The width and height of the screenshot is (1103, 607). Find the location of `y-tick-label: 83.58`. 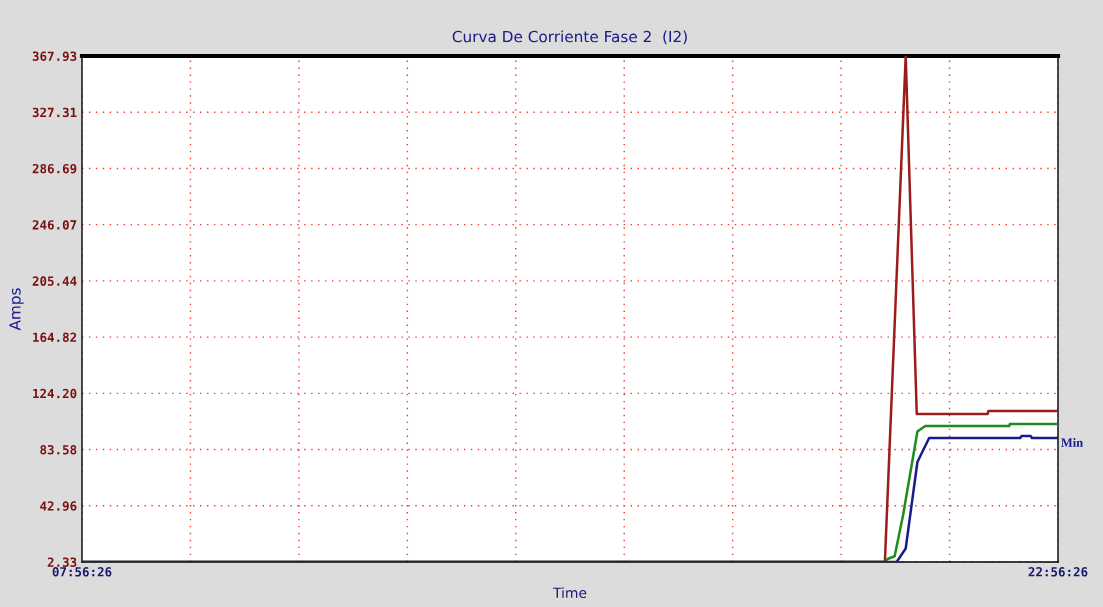

y-tick-label: 83.58 is located at coordinates (58, 450).